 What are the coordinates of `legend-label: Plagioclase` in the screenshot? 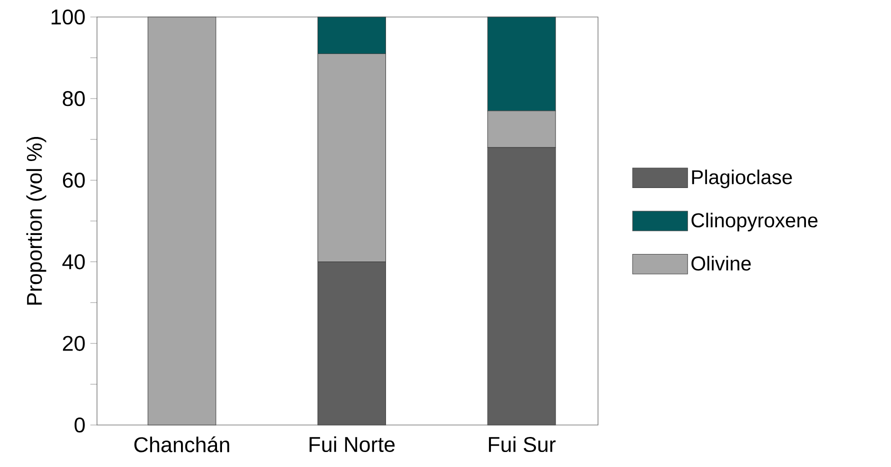 It's located at (742, 179).